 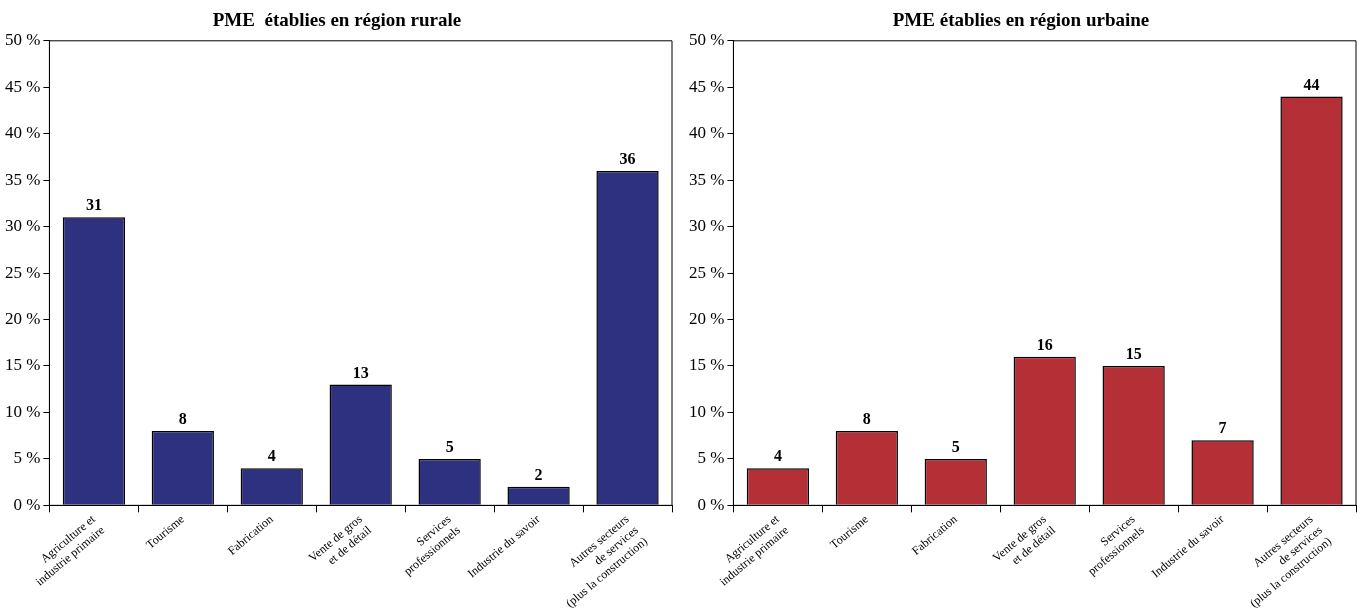 I want to click on data-label: 15, so click(x=1133, y=354).